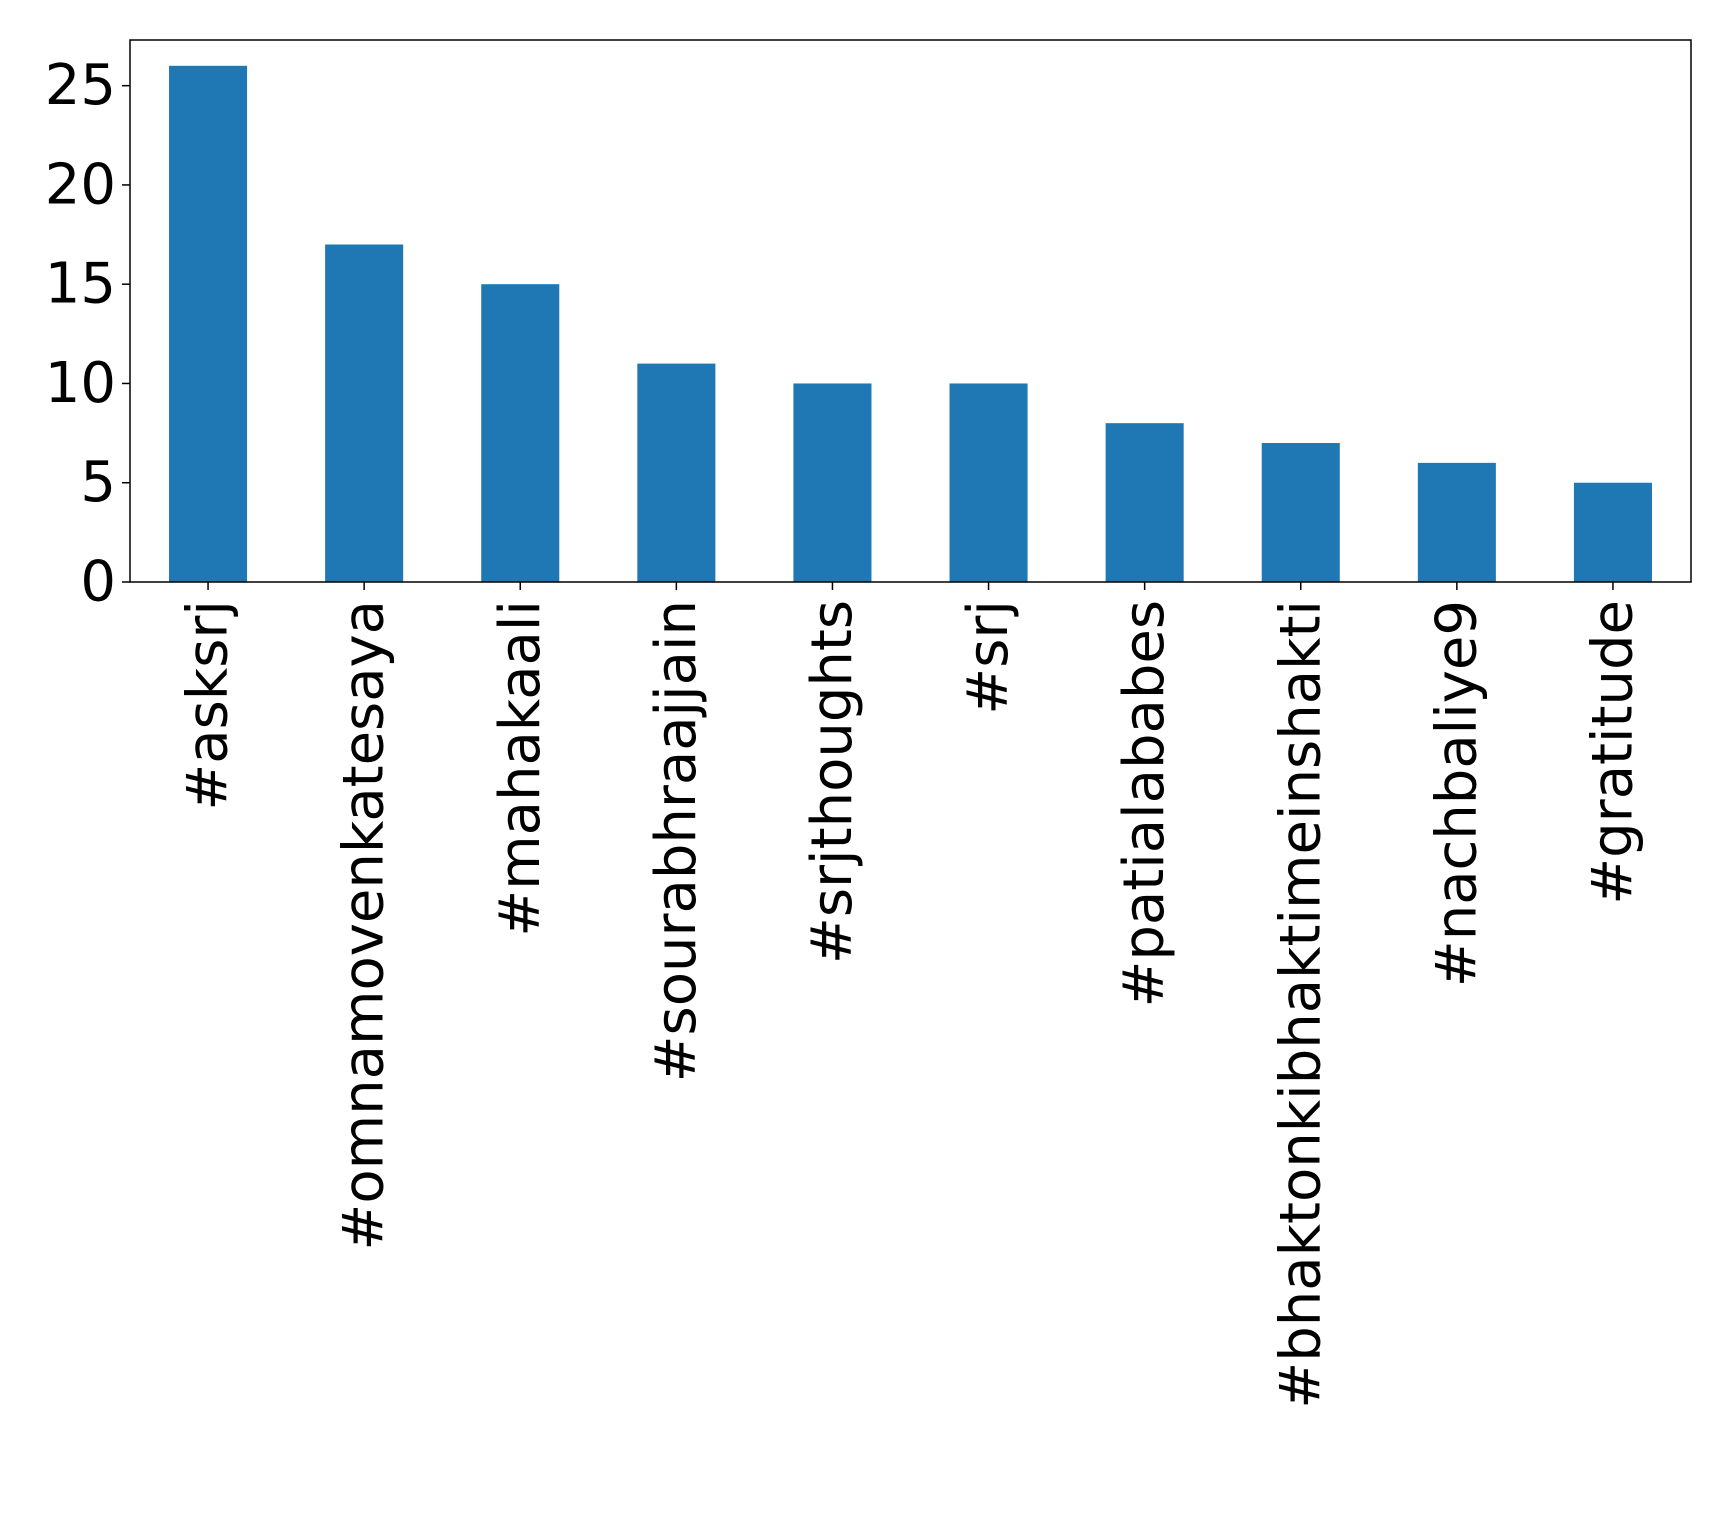  What do you see at coordinates (1300, 1004) in the screenshot?
I see `x-tick-label: #bhaktonkibhaktimeinshakti` at bounding box center [1300, 1004].